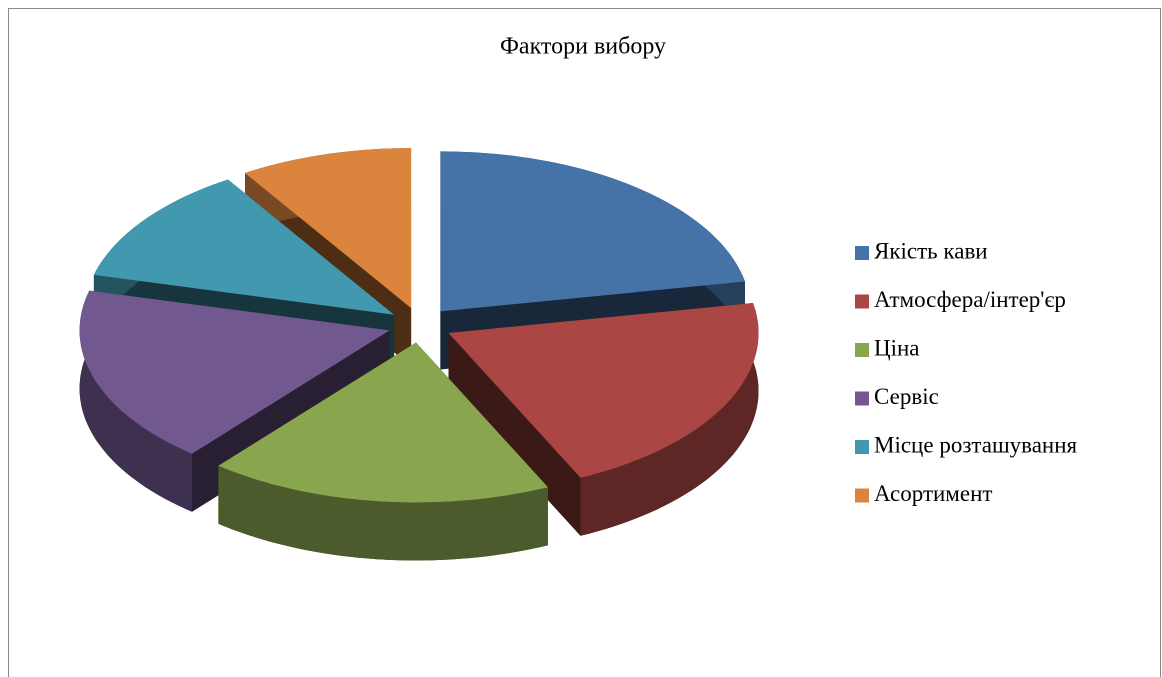 This screenshot has height=677, width=1162. What do you see at coordinates (514, 434) in the screenshot?
I see `slice-side` at bounding box center [514, 434].